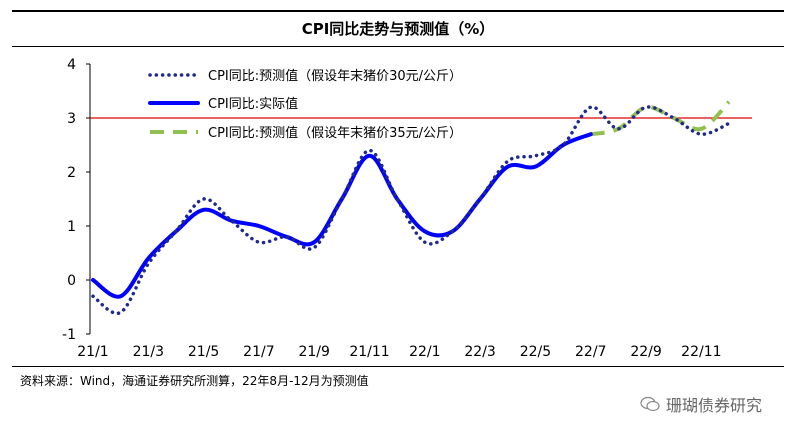 Image resolution: width=808 pixels, height=436 pixels. I want to click on y-tick-label: 1, so click(71, 227).